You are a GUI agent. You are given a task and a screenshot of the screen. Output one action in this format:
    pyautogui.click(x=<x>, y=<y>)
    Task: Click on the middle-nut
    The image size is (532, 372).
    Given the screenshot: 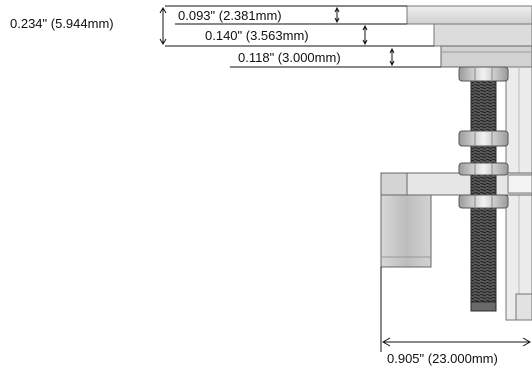 What is the action you would take?
    pyautogui.click(x=483, y=138)
    